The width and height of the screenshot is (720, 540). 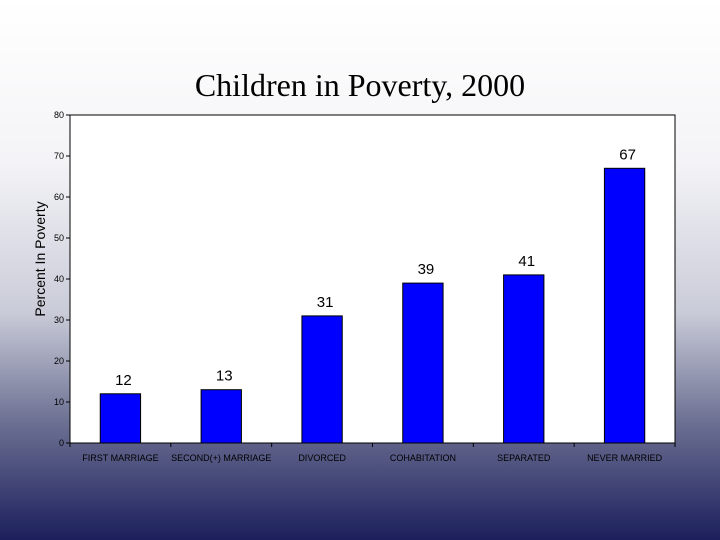 What do you see at coordinates (59, 361) in the screenshot?
I see `y-tick-label: 20` at bounding box center [59, 361].